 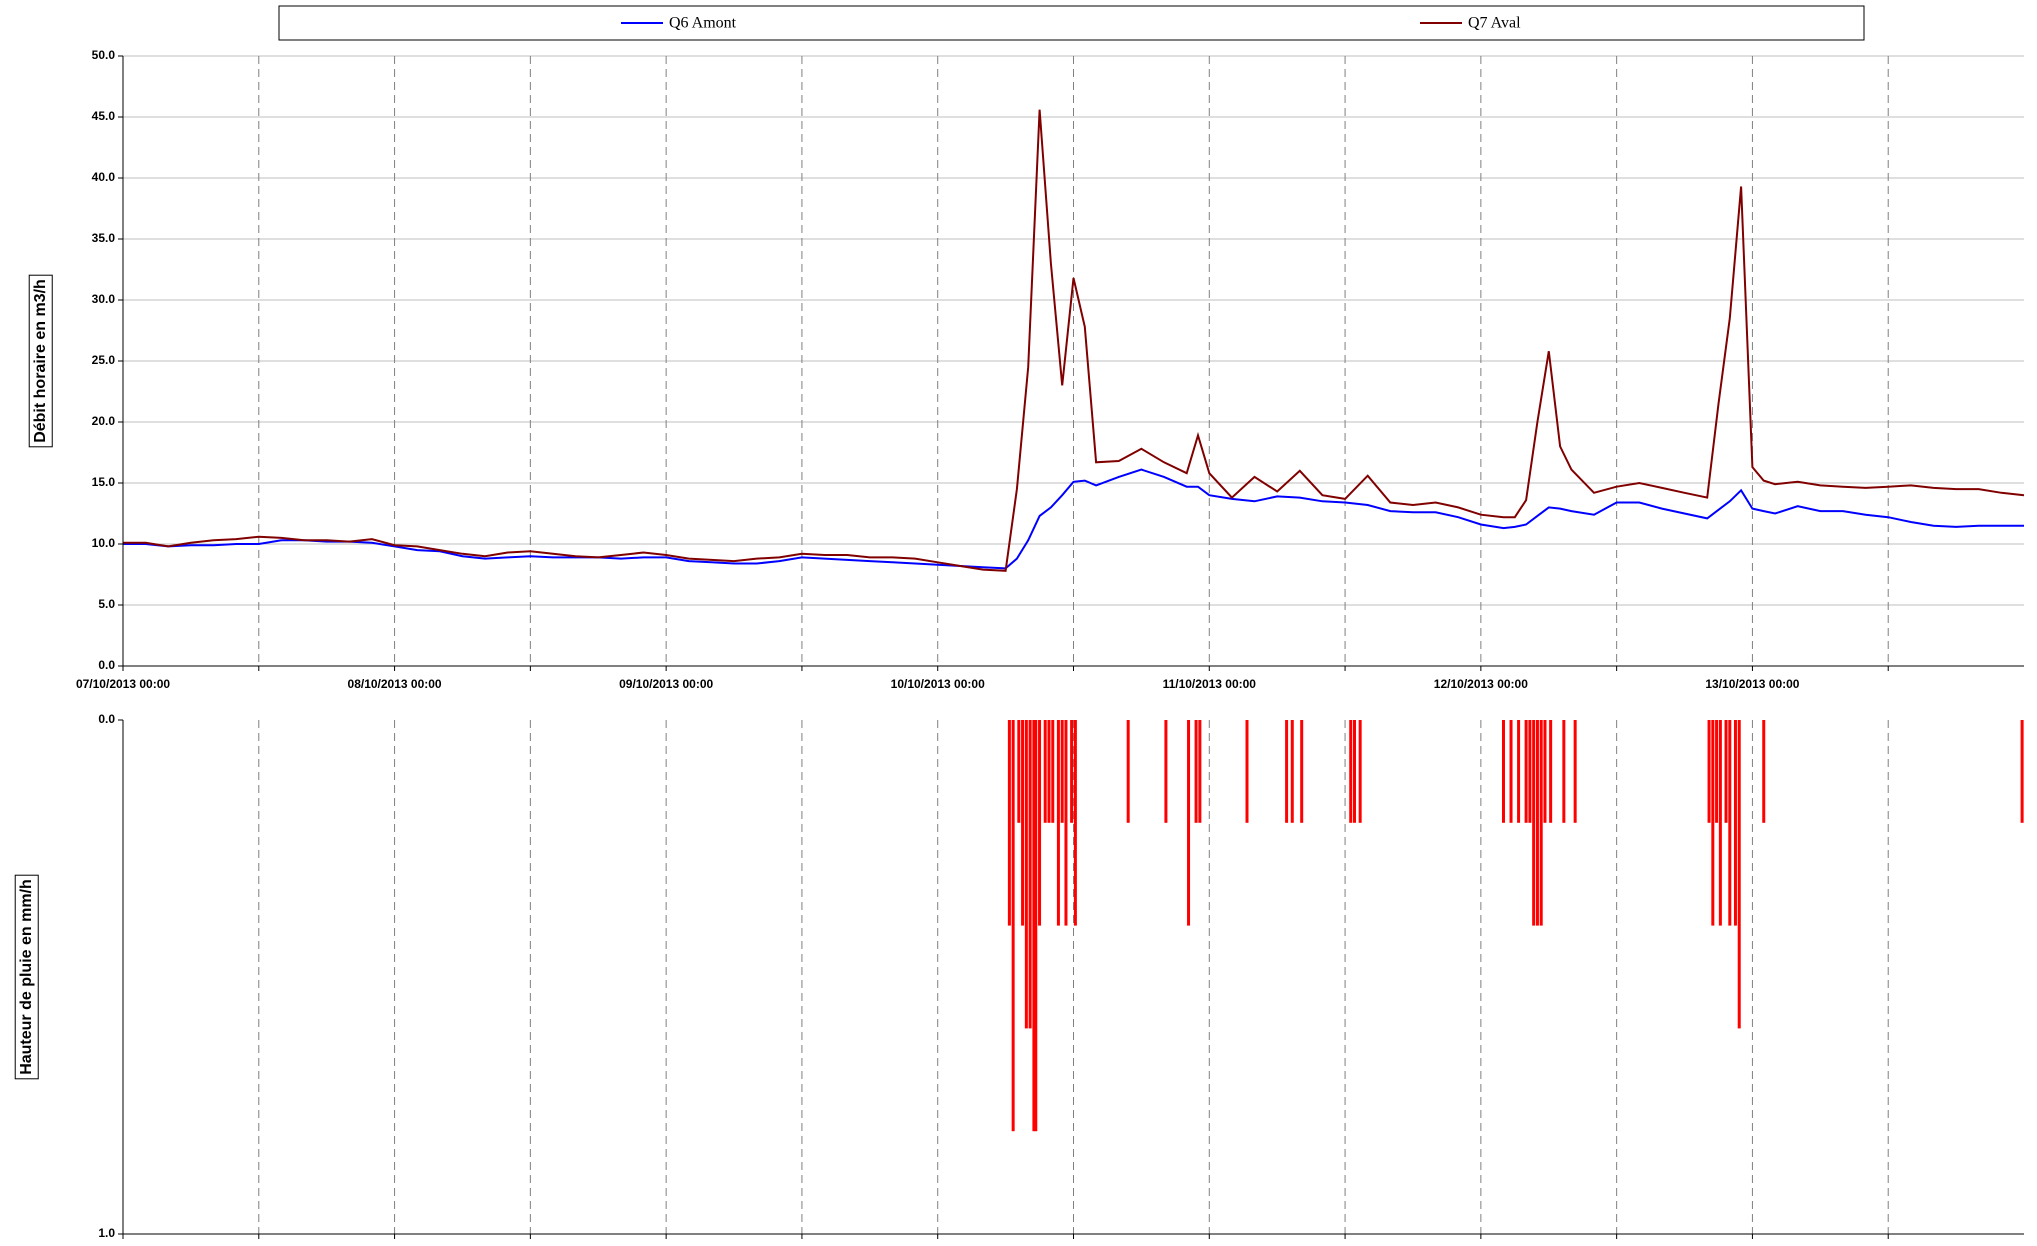 What do you see at coordinates (123, 684) in the screenshot?
I see `x-tick-label: 07/10/2013 00:00` at bounding box center [123, 684].